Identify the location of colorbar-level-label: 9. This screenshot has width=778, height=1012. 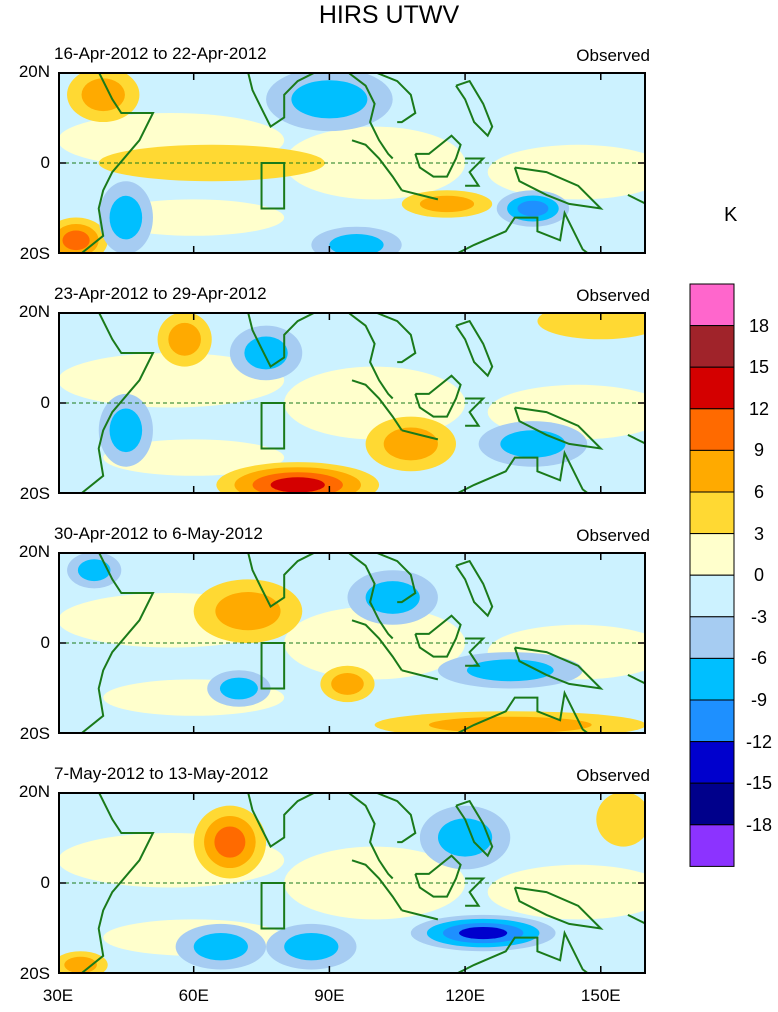
(758, 450).